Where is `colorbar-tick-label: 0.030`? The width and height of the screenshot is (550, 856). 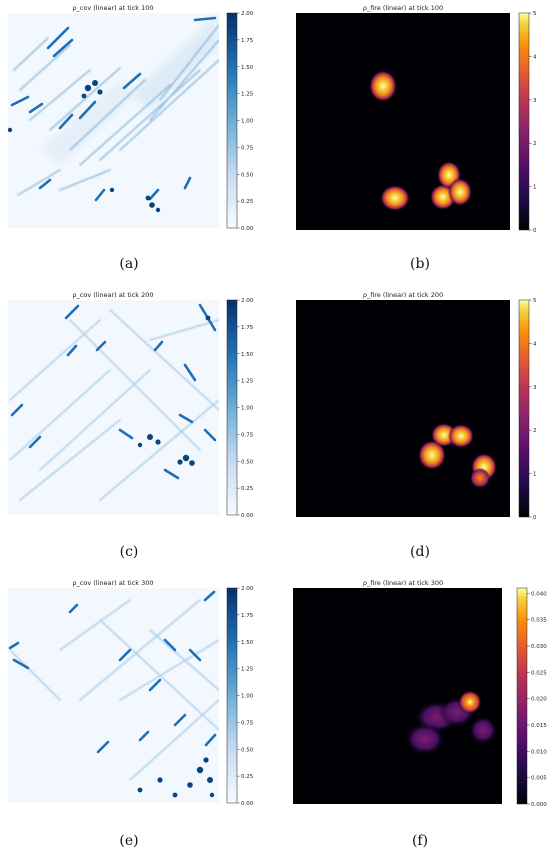
colorbar-tick-label: 0.030 is located at coordinates (539, 647).